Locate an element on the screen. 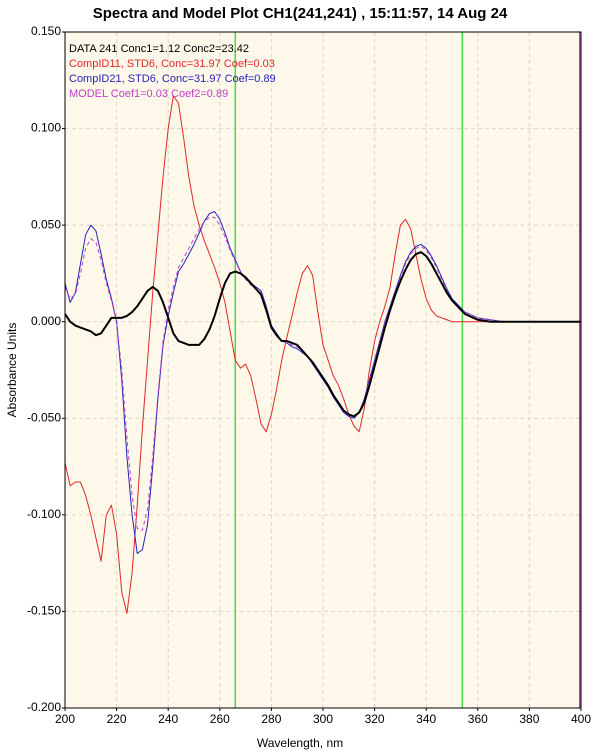 The width and height of the screenshot is (601, 755). x-tick-label: 280 is located at coordinates (271, 719).